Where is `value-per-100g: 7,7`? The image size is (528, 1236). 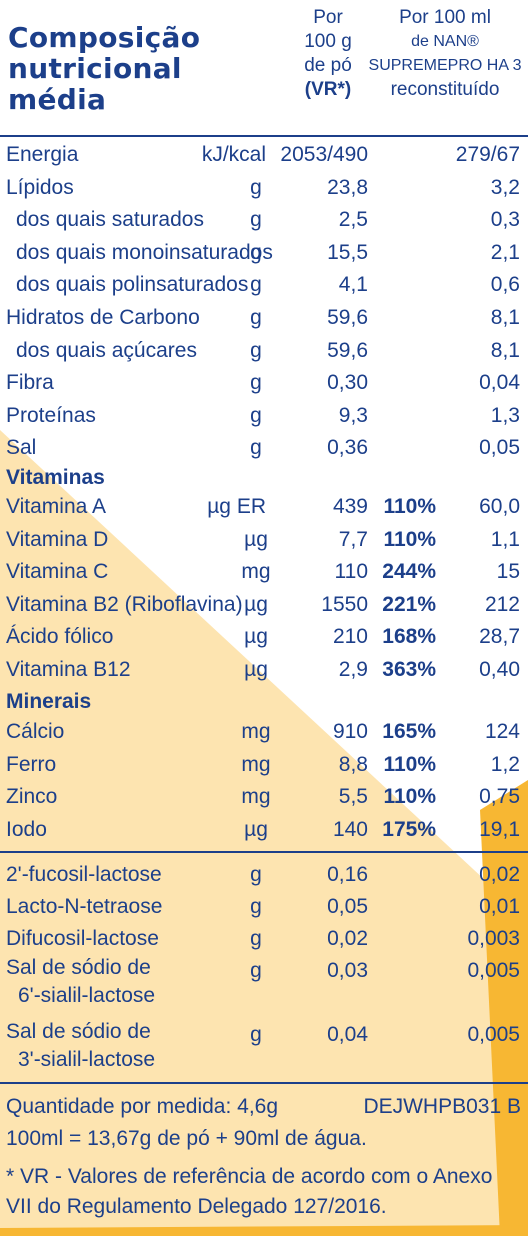 value-per-100g: 7,7 is located at coordinates (353, 539).